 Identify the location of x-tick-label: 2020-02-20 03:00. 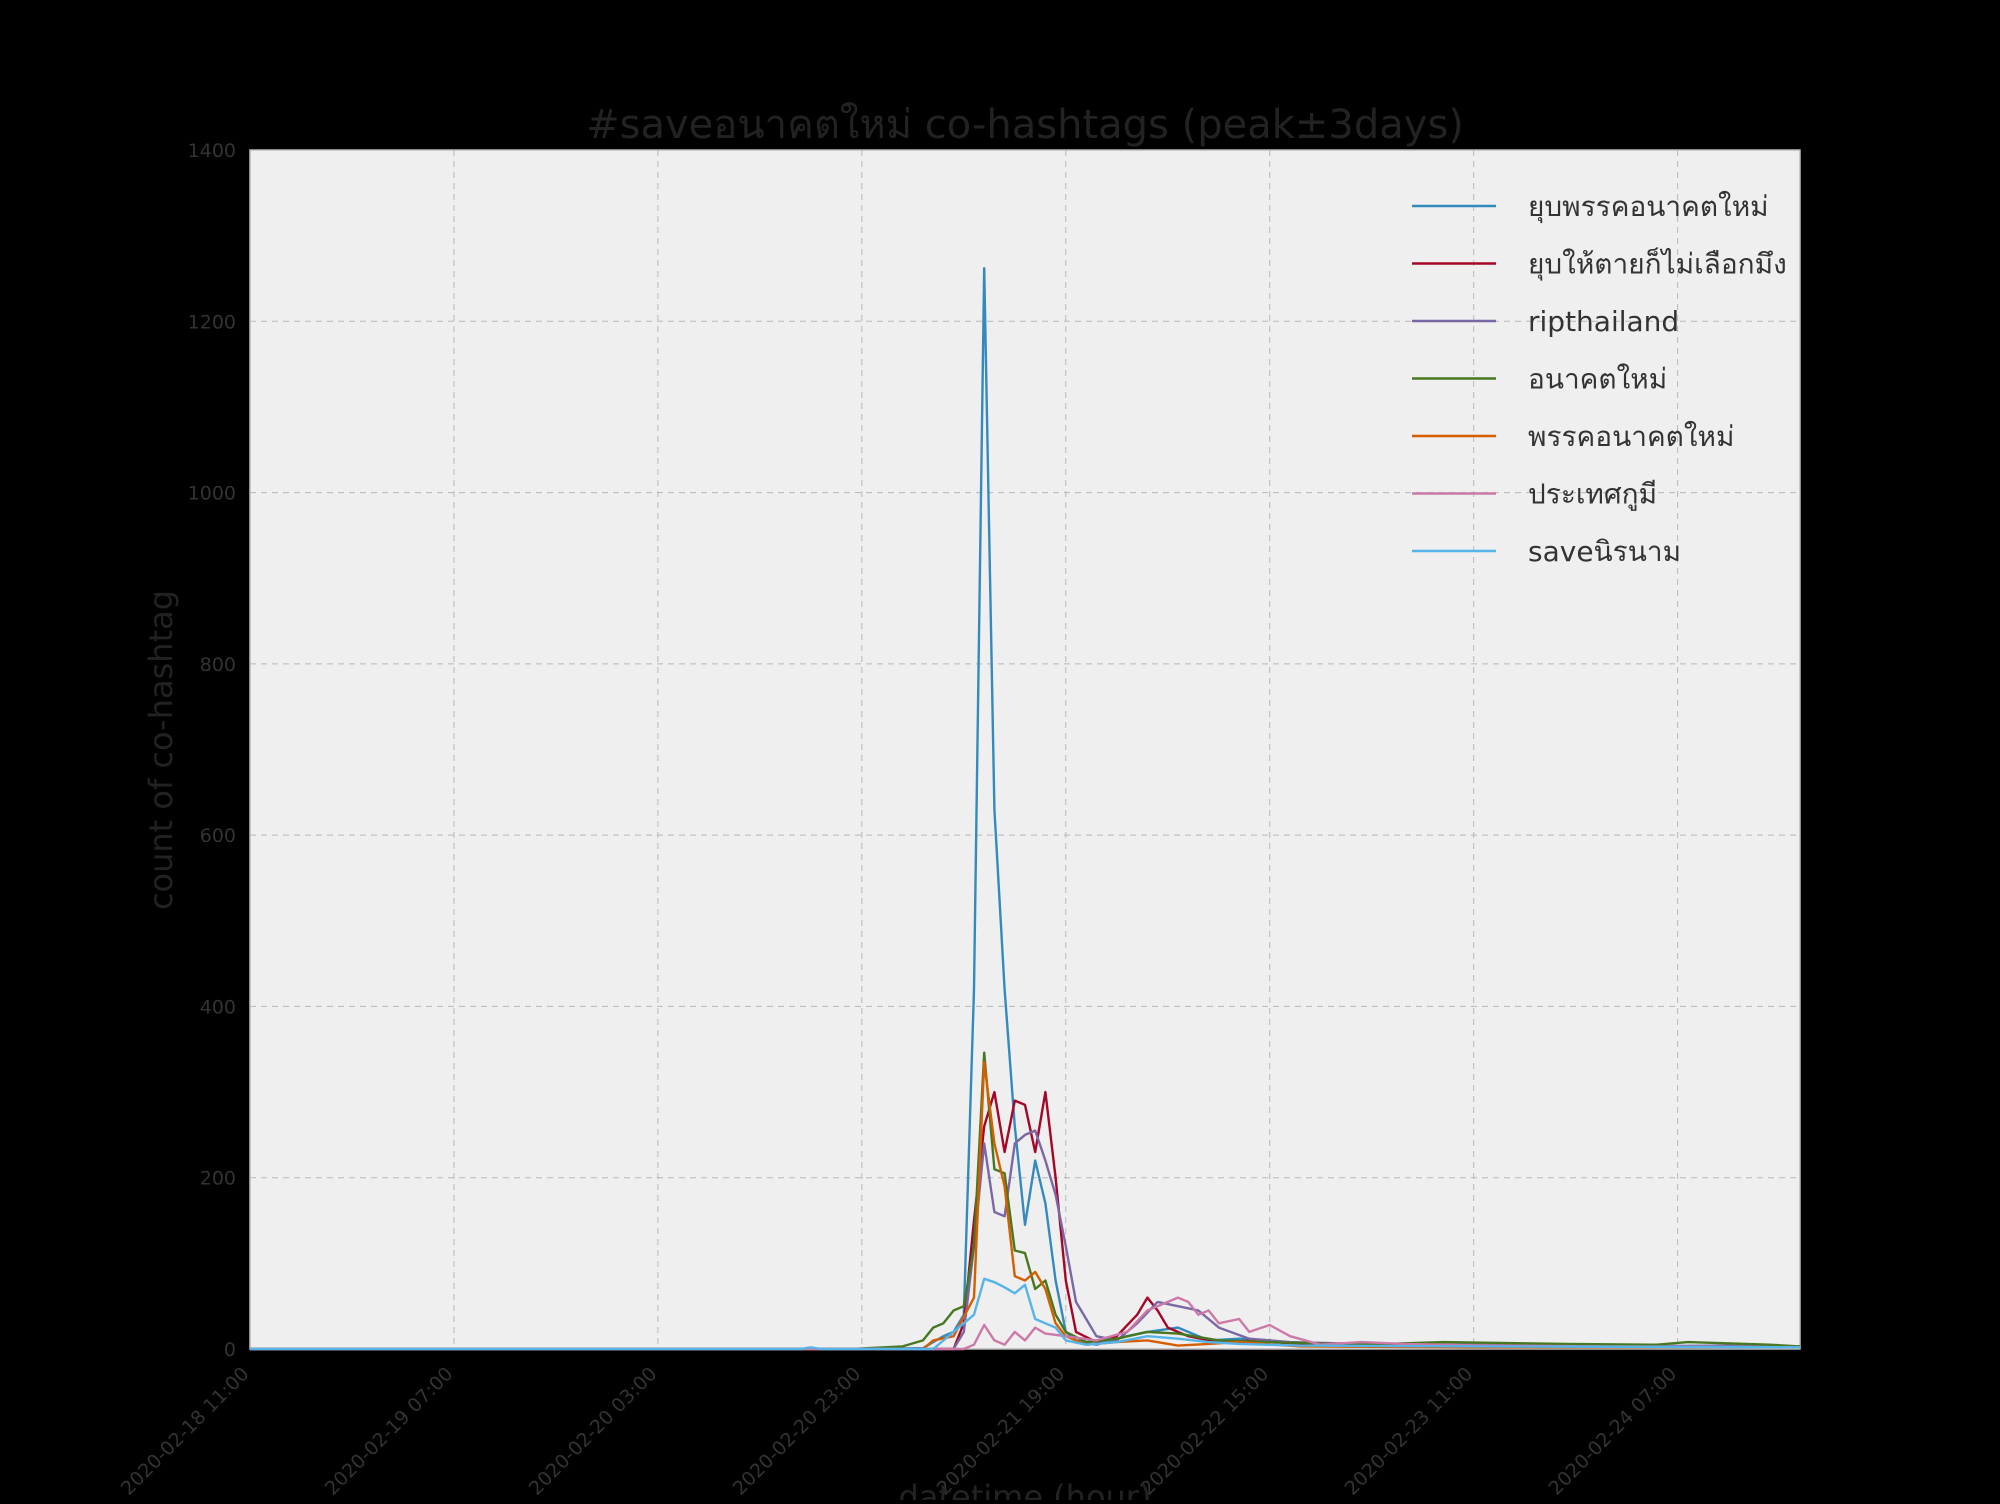
(593, 1431).